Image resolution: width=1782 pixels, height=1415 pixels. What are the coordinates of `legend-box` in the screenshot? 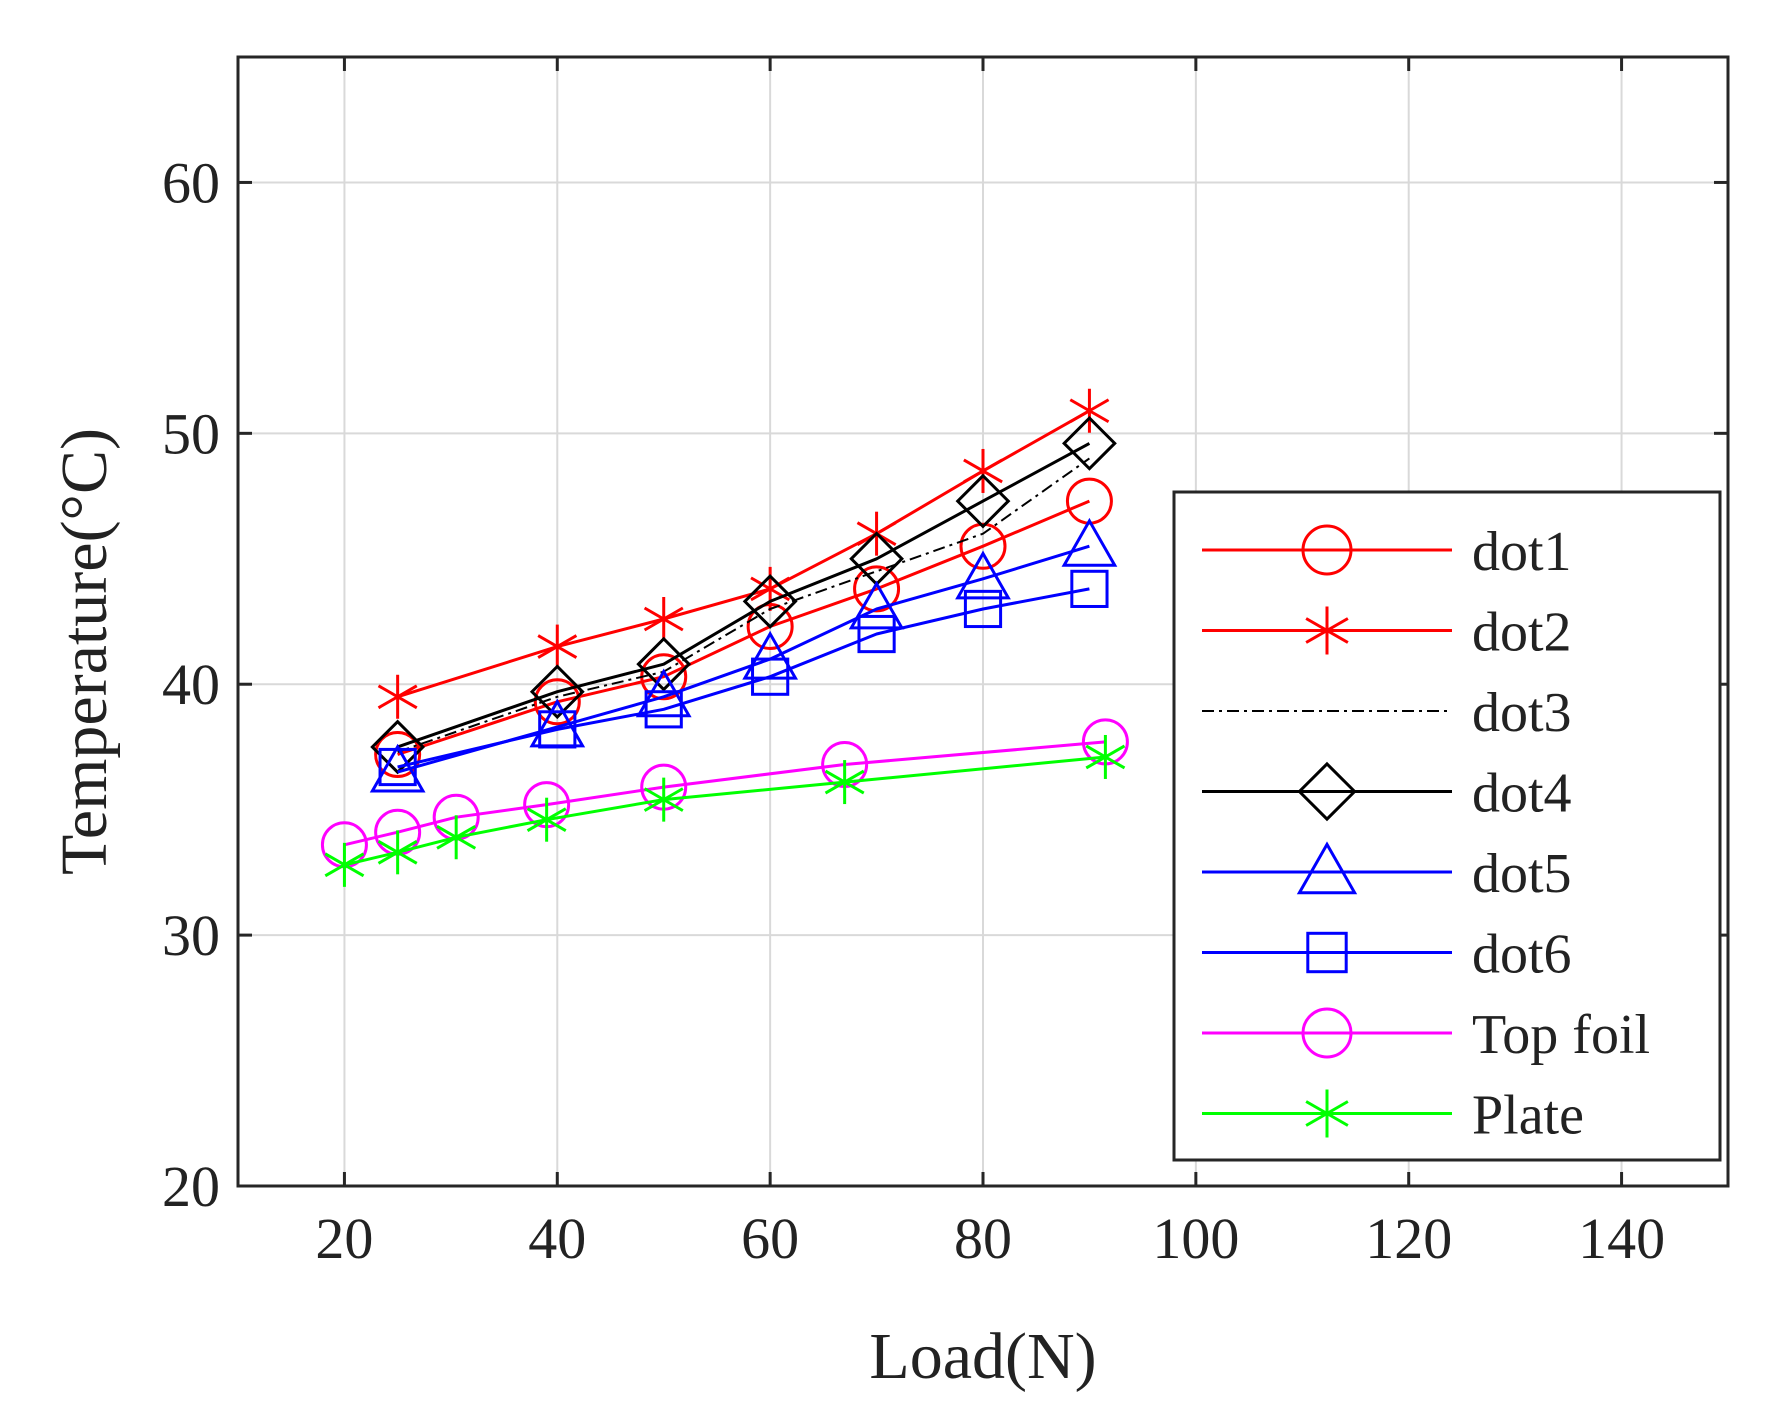 It's located at (1447, 826).